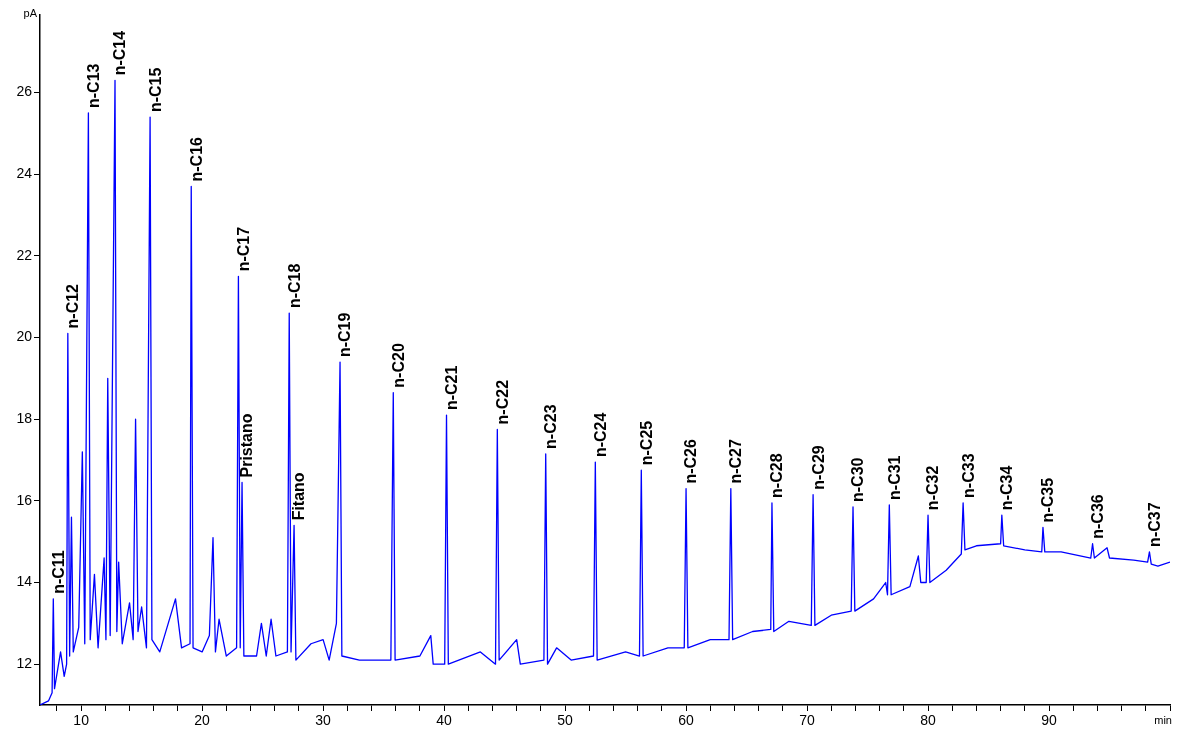  I want to click on x-tick-label: 10, so click(81, 720).